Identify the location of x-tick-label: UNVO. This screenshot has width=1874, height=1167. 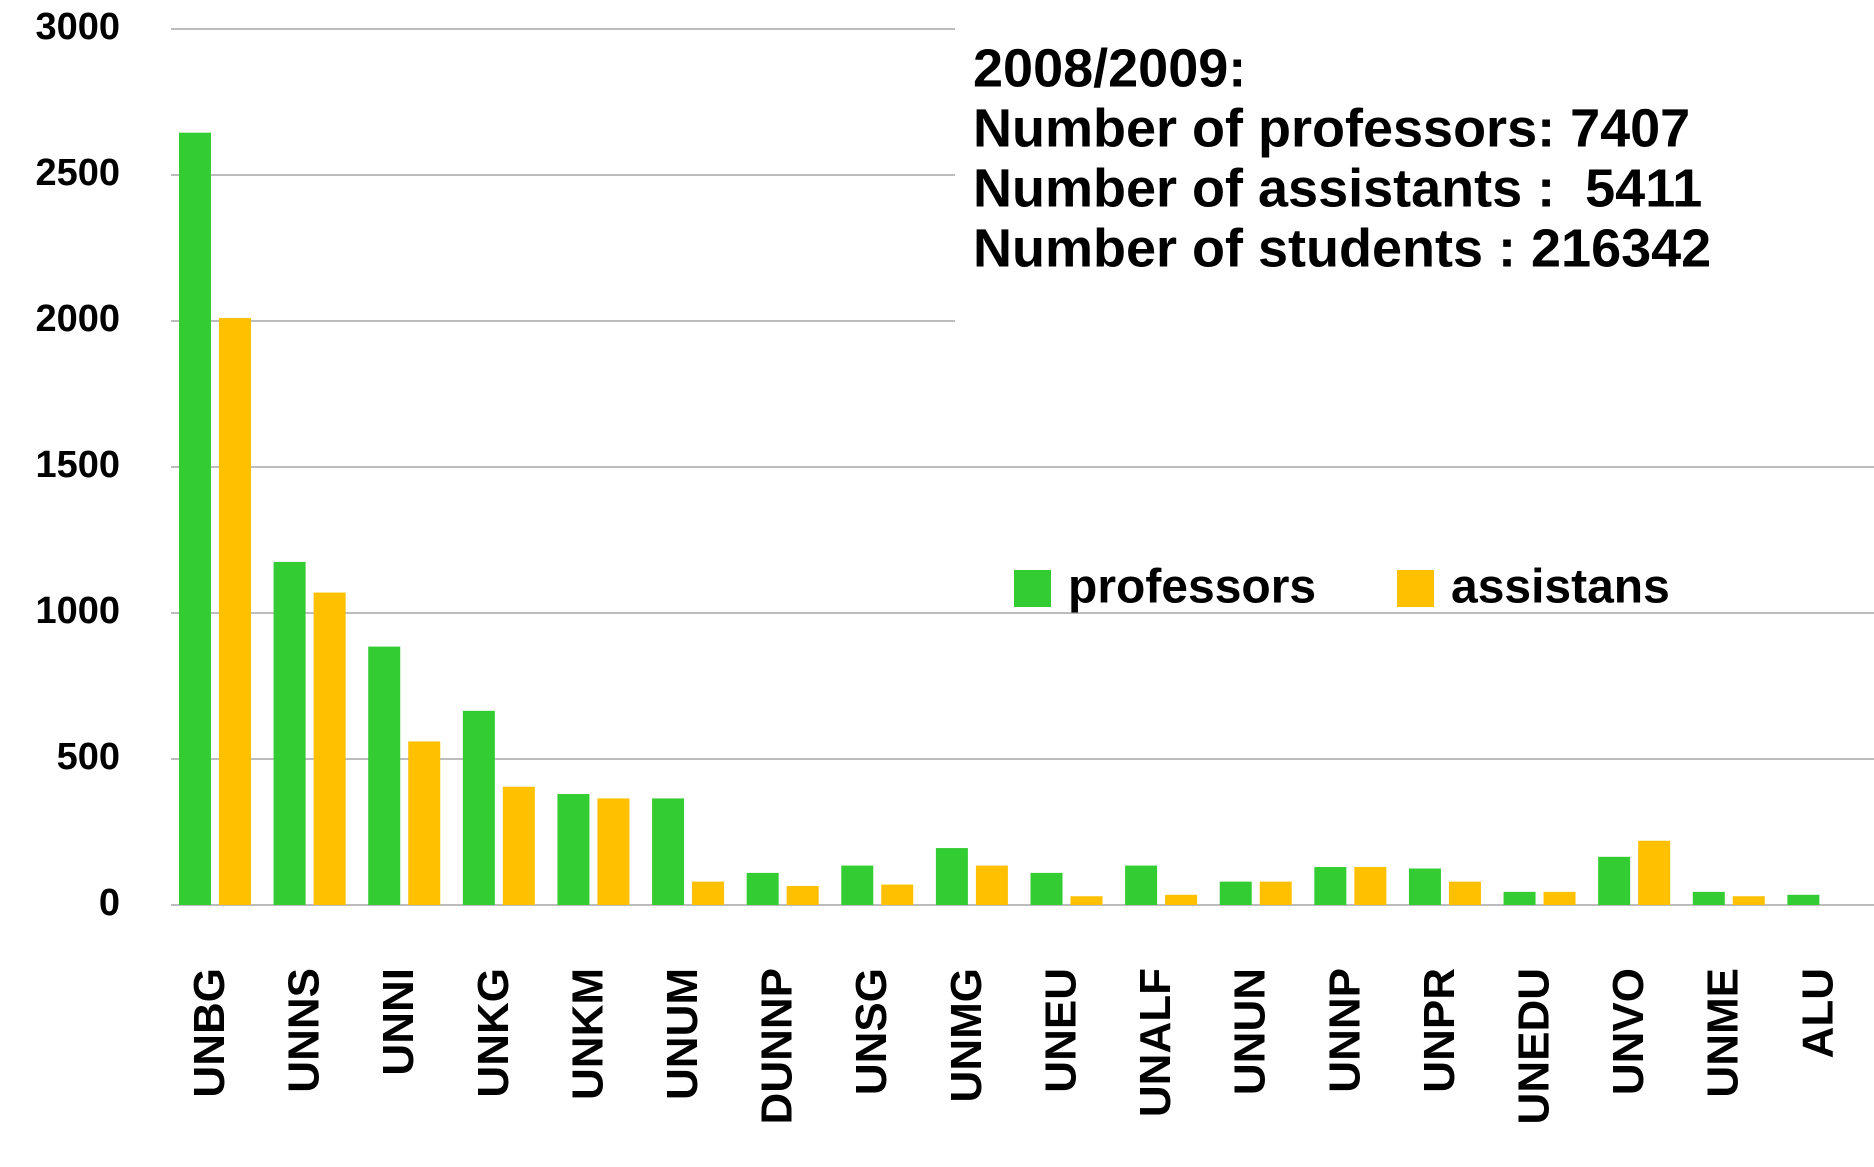
(1628, 1031).